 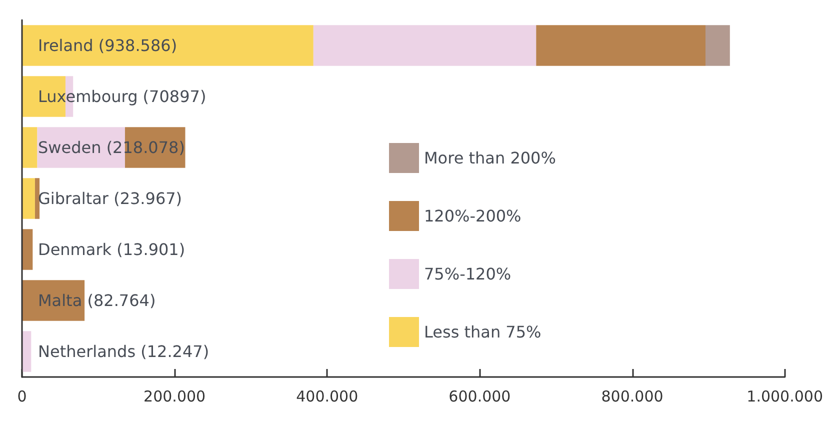 I want to click on x-tick-label: 1.000.000, so click(x=784, y=397).